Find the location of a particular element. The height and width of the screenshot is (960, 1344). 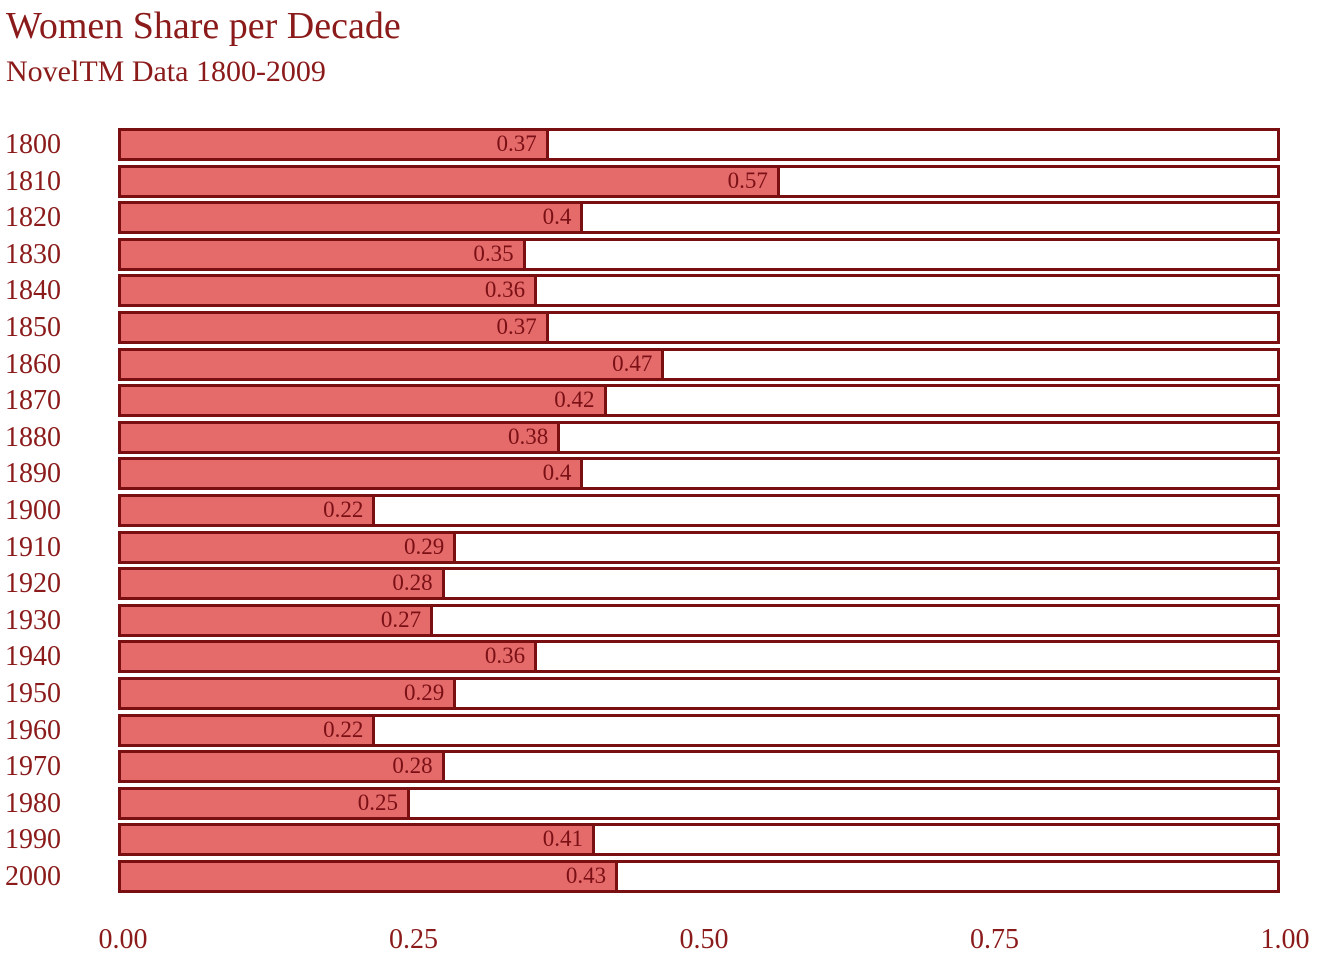

bar-value-label: 0.42 is located at coordinates (574, 400).